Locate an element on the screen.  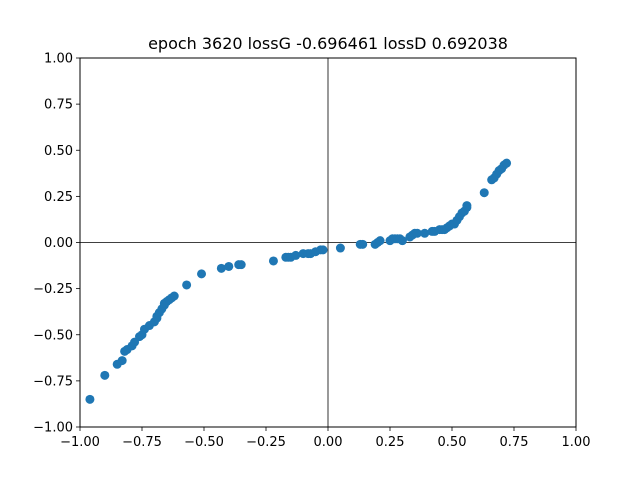
y-tick-label: 0.25 is located at coordinates (58, 197).